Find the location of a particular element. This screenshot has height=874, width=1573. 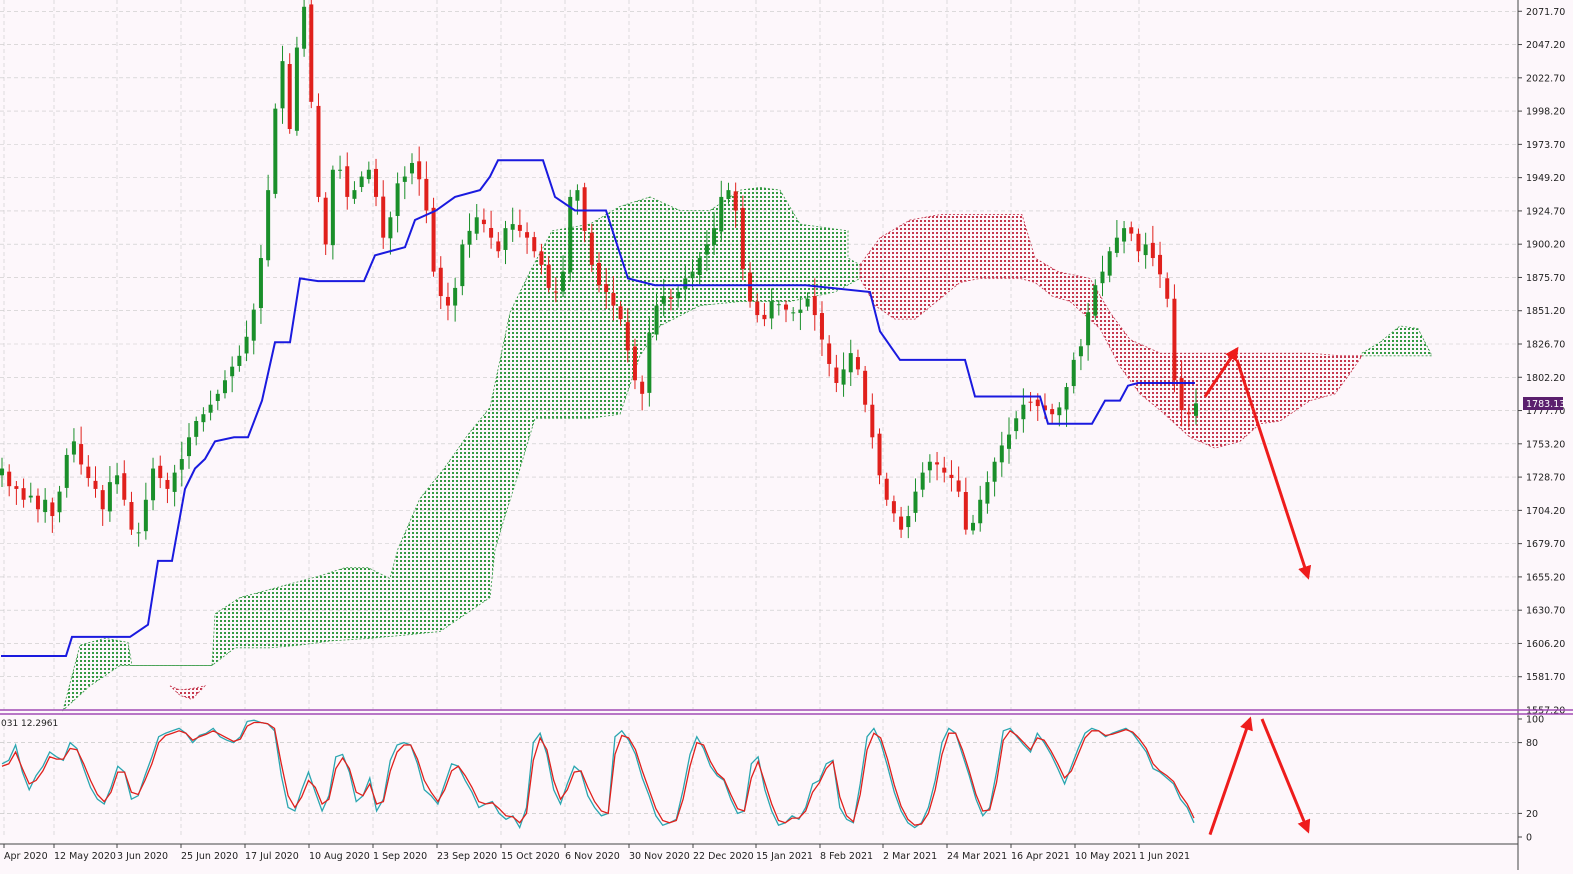

annotation-arrows is located at coordinates (1257, 463).